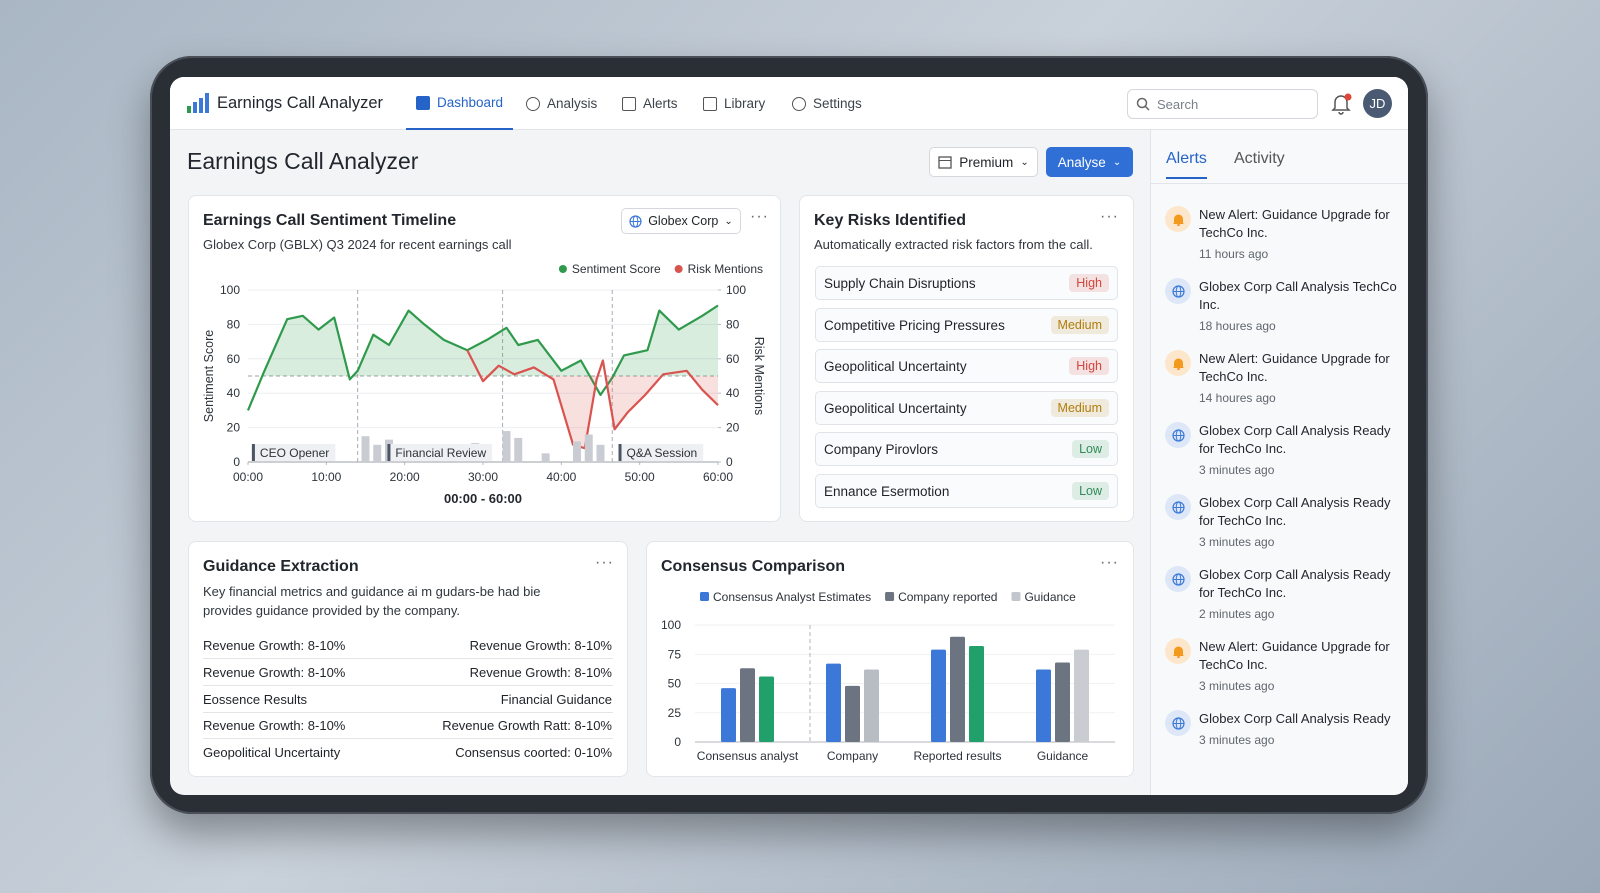  I want to click on card-title: Earnings Call Sentiment Timeline, so click(330, 220).